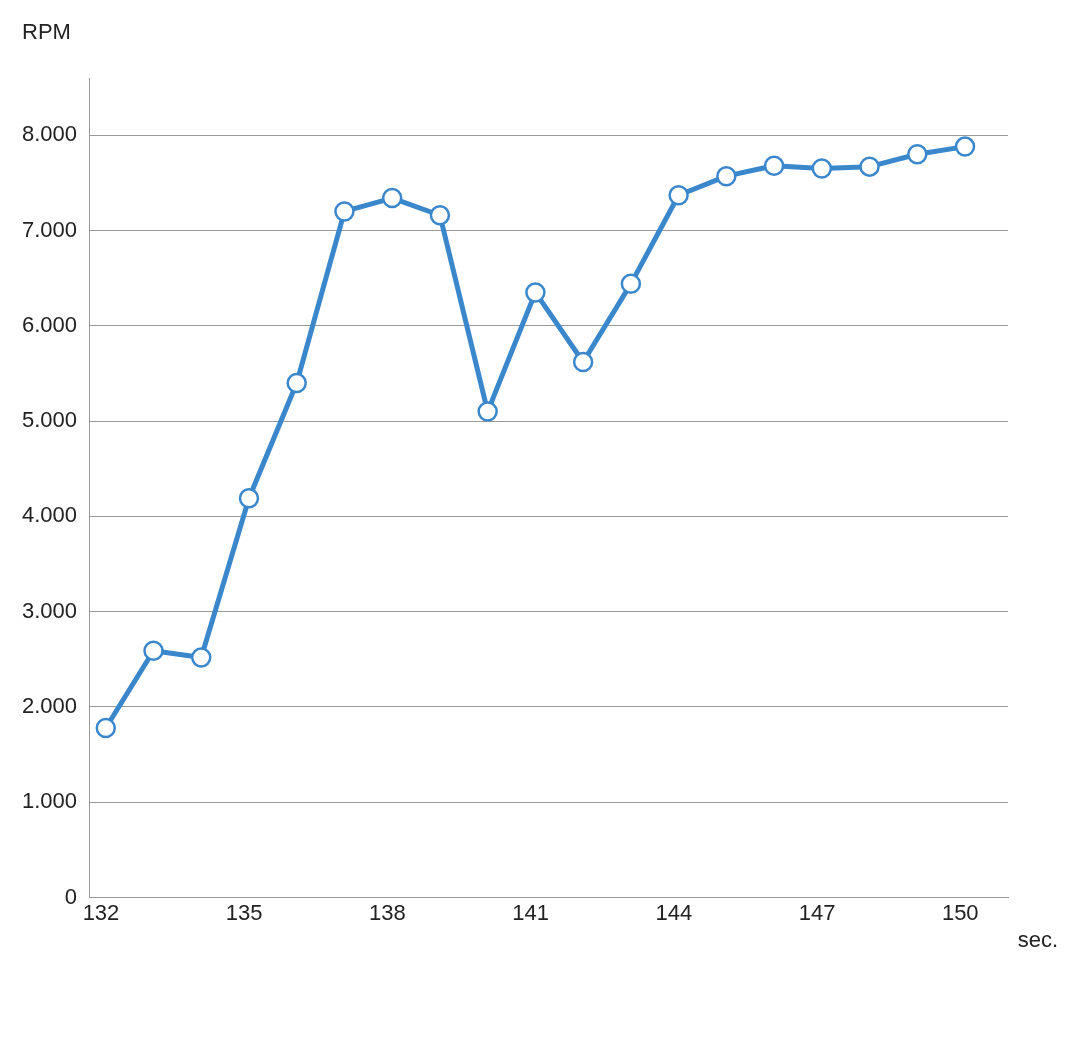  What do you see at coordinates (49, 324) in the screenshot?
I see `y-tick-label: 6.000` at bounding box center [49, 324].